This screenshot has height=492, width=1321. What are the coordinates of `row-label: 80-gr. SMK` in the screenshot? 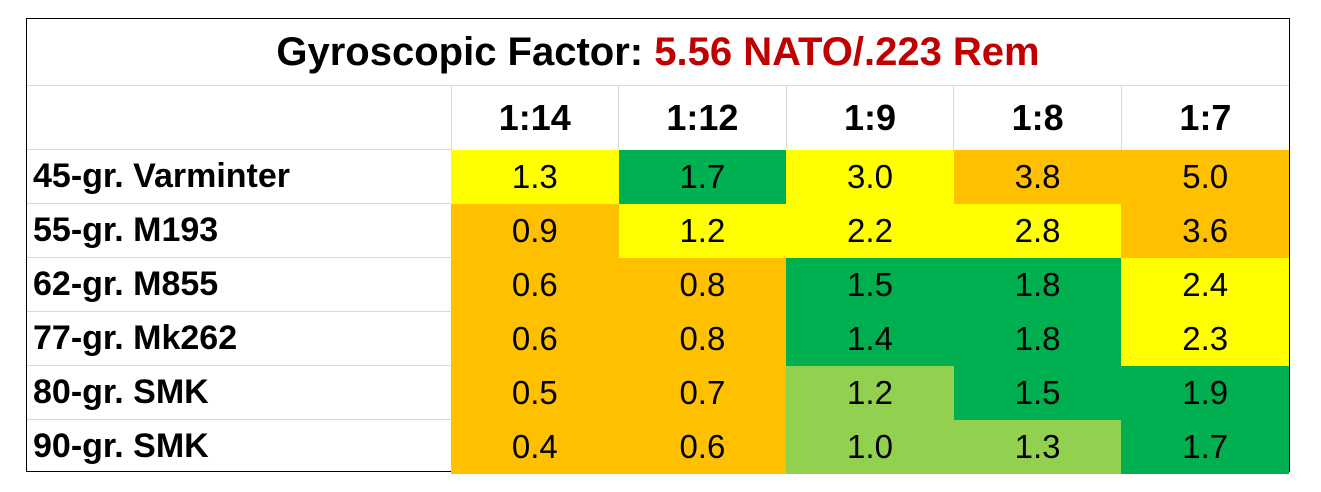 It's located at (239, 392).